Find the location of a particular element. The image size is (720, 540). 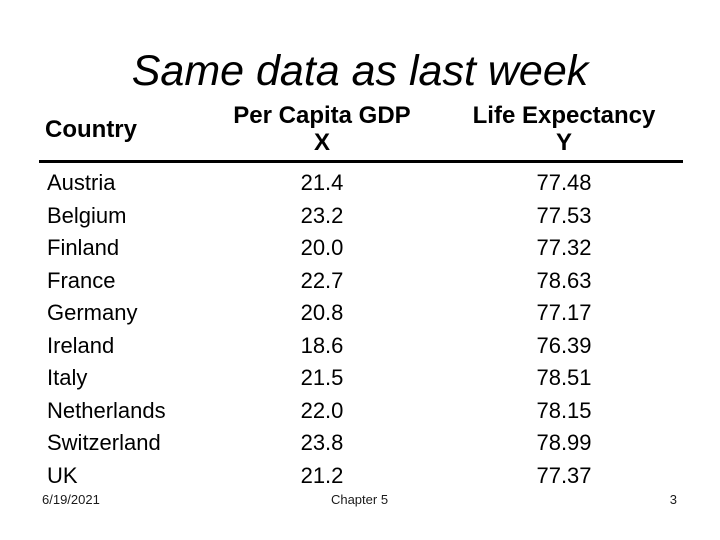

life-cell: 77.48 is located at coordinates (564, 182).